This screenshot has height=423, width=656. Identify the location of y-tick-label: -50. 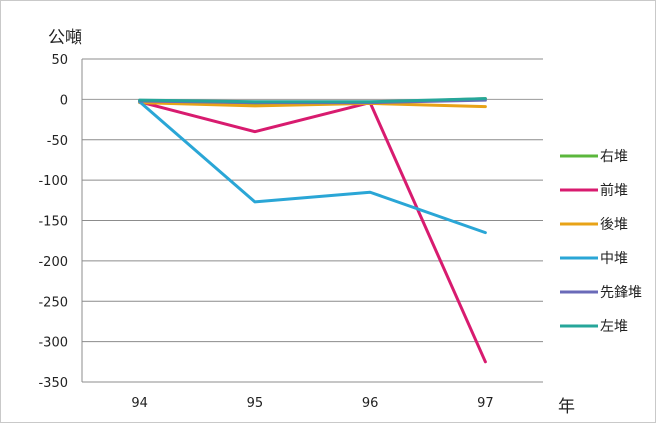
(57, 141).